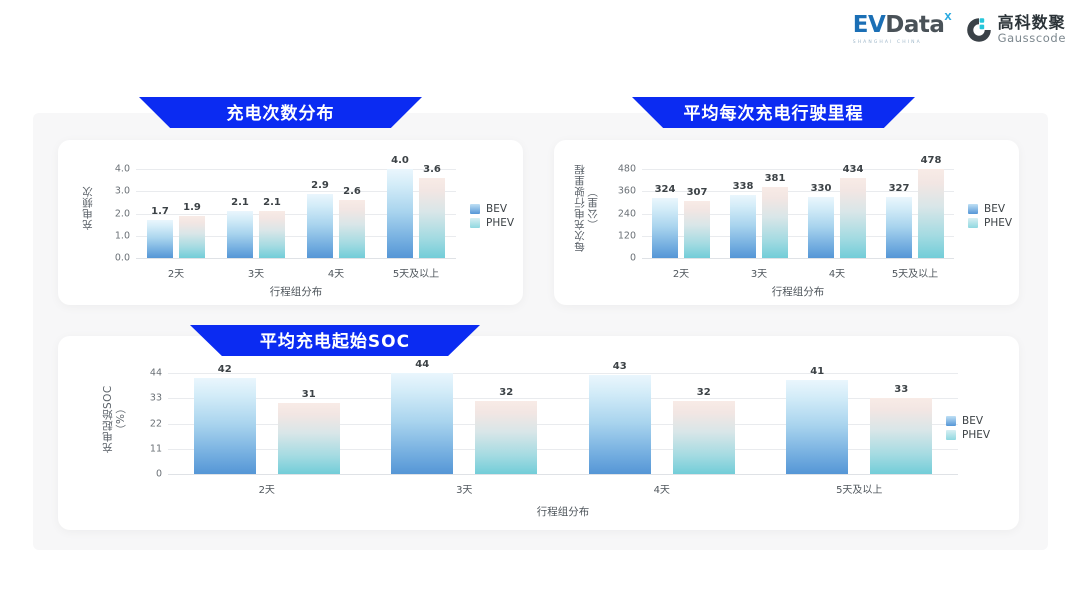 This screenshot has width=1080, height=608. I want to click on y-axis-tick: 0.0, so click(122, 258).